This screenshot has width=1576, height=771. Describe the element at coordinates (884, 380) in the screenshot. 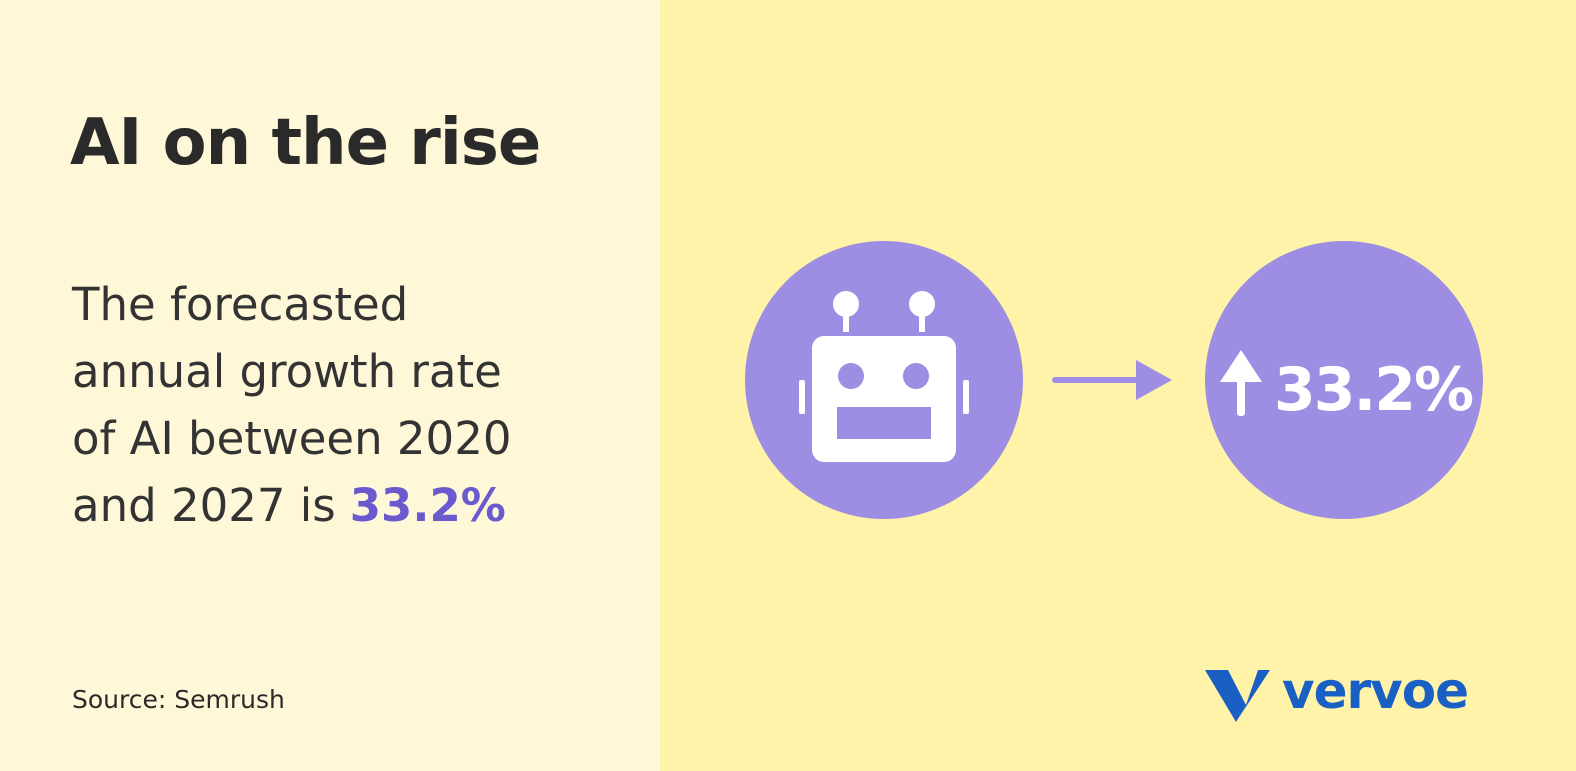

I see `robot-icon` at that location.